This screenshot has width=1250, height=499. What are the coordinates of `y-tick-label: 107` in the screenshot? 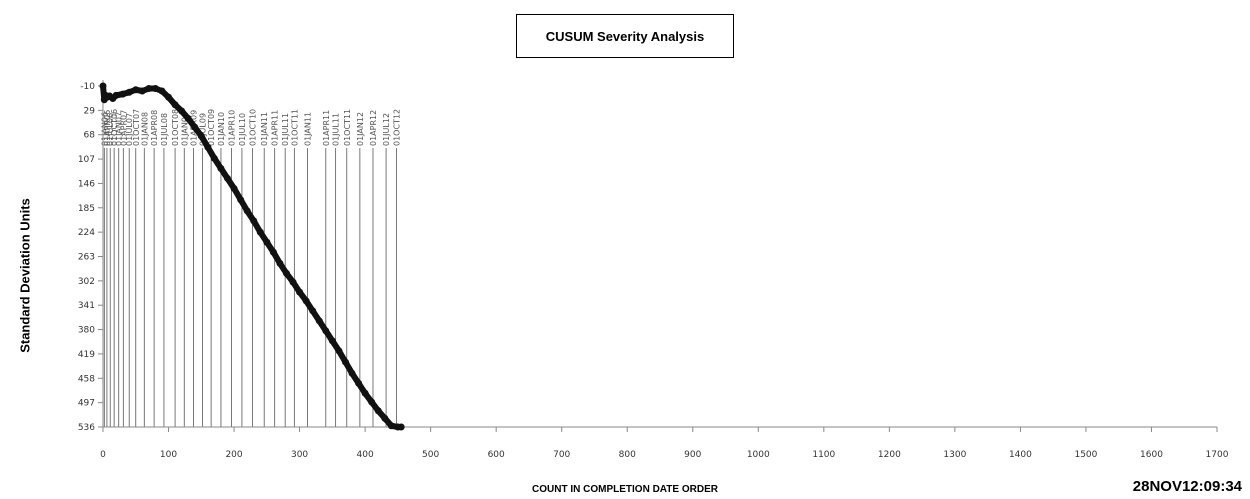 It's located at (86, 160).